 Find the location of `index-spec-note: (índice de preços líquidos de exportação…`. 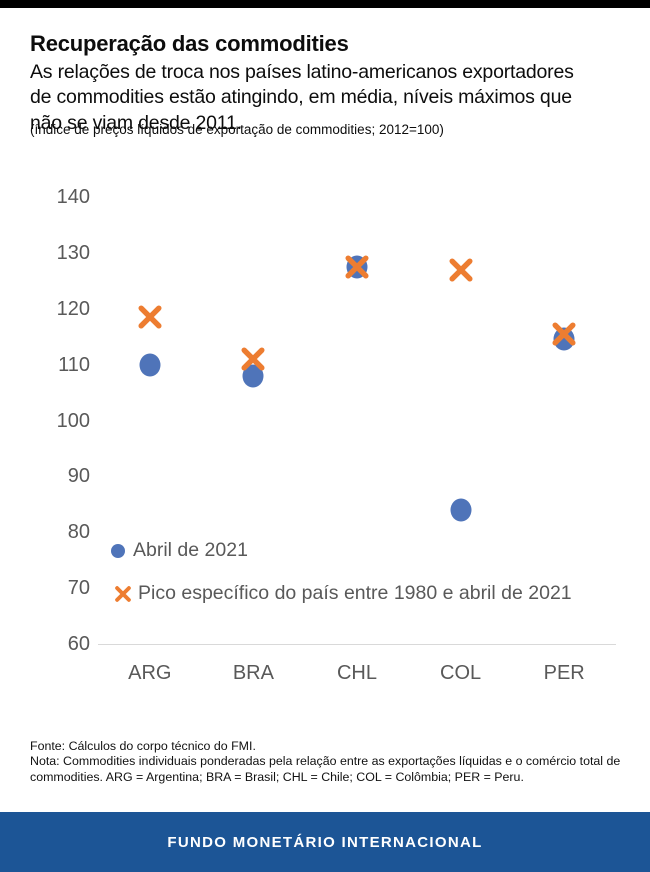

index-spec-note: (índice de preços líquidos de exportação… is located at coordinates (237, 129).